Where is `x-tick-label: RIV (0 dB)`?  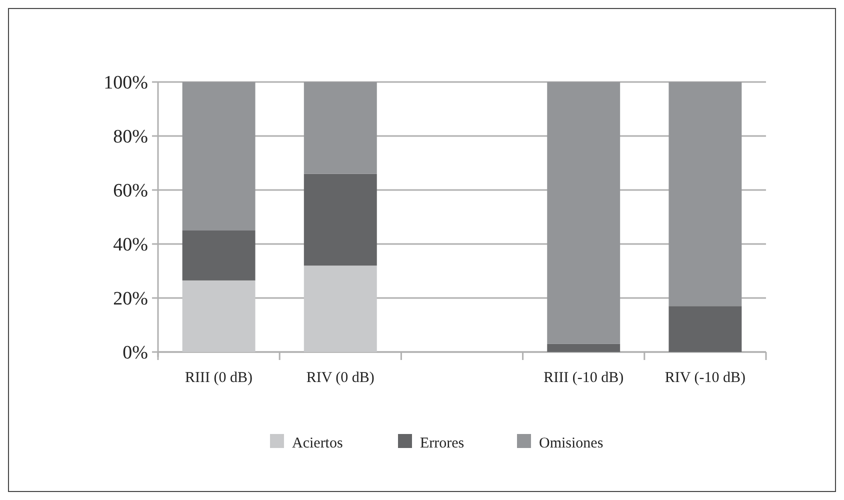 x-tick-label: RIV (0 dB) is located at coordinates (340, 378).